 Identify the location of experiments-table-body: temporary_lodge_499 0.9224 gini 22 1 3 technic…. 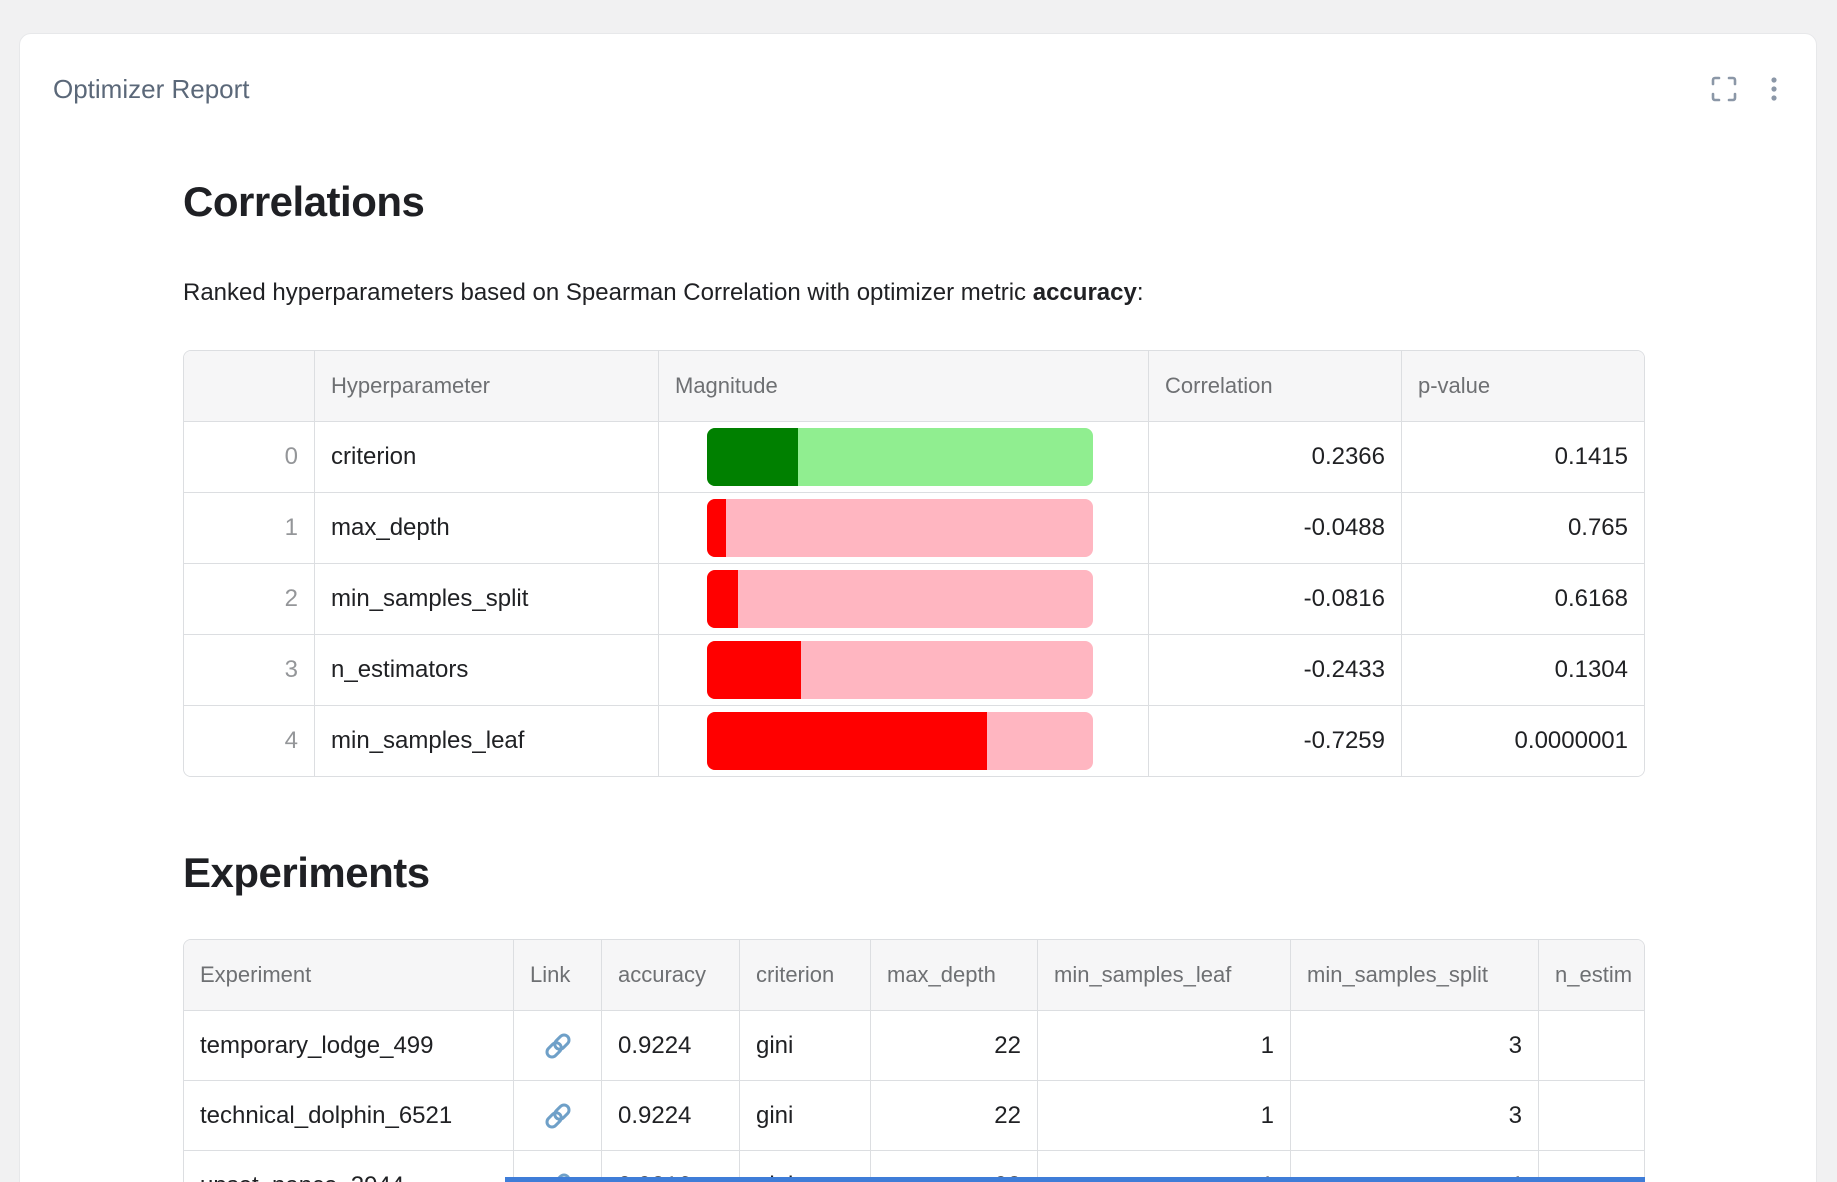
(914, 1096).